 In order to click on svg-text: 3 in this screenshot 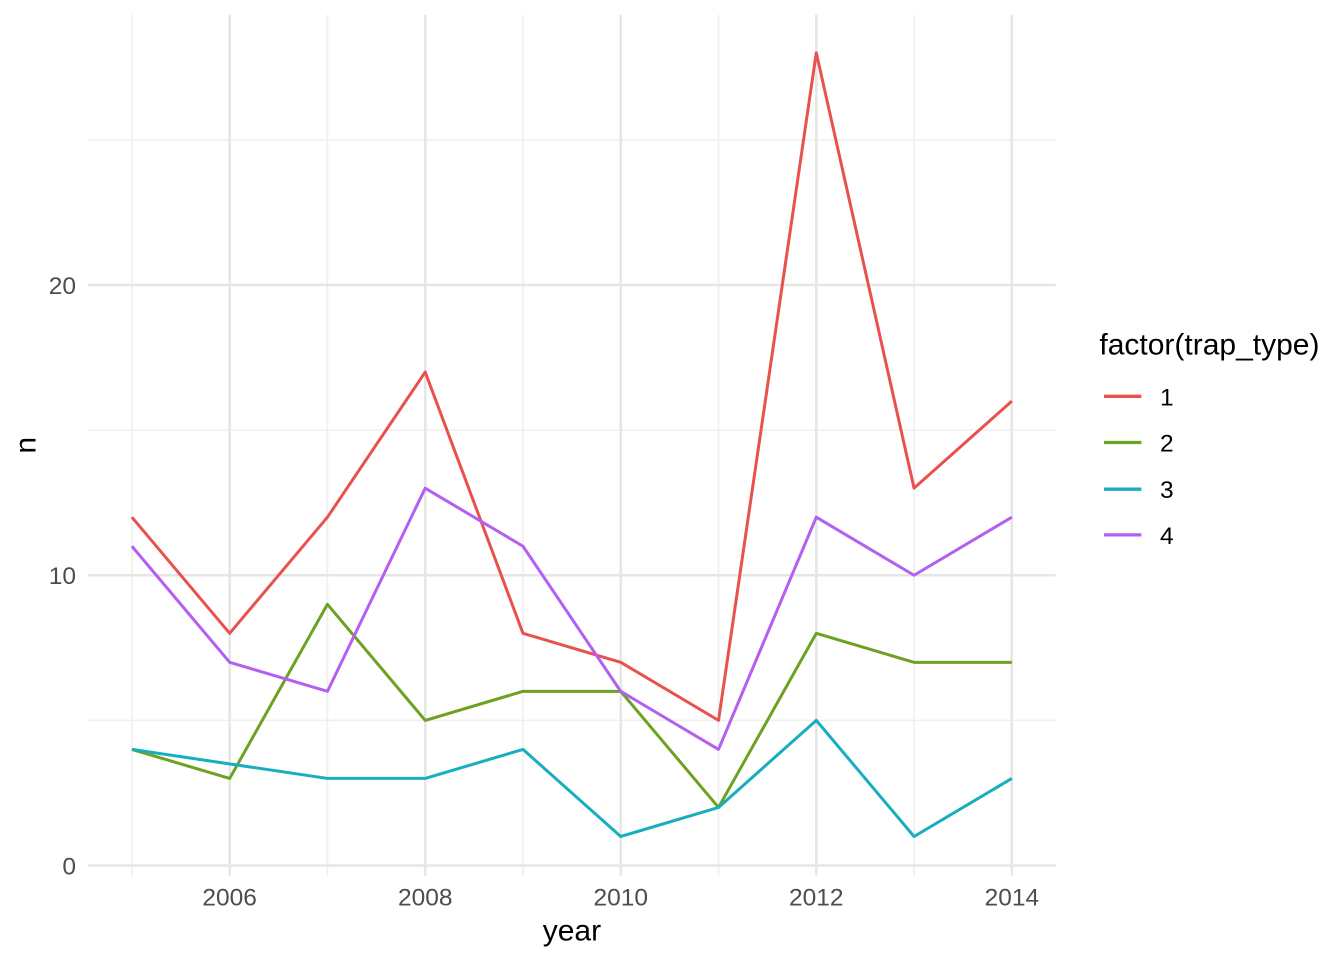, I will do `click(1167, 490)`.